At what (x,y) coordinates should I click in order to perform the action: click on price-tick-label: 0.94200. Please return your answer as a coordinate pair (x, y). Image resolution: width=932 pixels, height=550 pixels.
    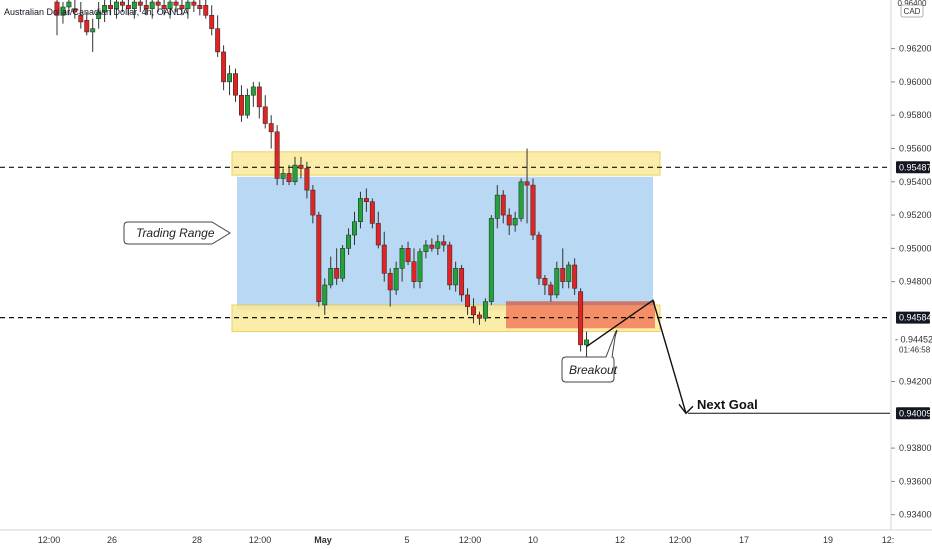
    Looking at the image, I should click on (915, 382).